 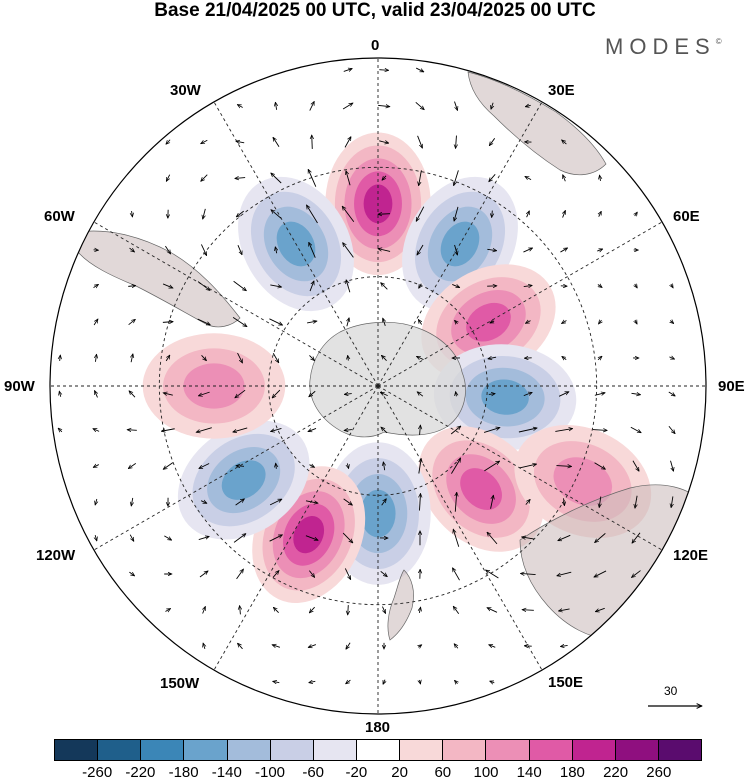 What do you see at coordinates (731, 386) in the screenshot?
I see `lon-label-90e: 90E` at bounding box center [731, 386].